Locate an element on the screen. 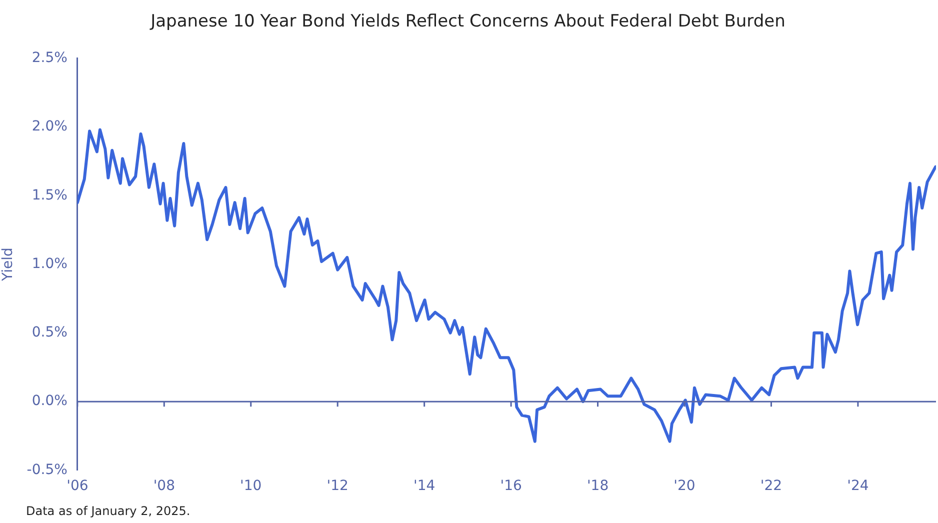  y-tick-label: 1.5% is located at coordinates (50, 195).